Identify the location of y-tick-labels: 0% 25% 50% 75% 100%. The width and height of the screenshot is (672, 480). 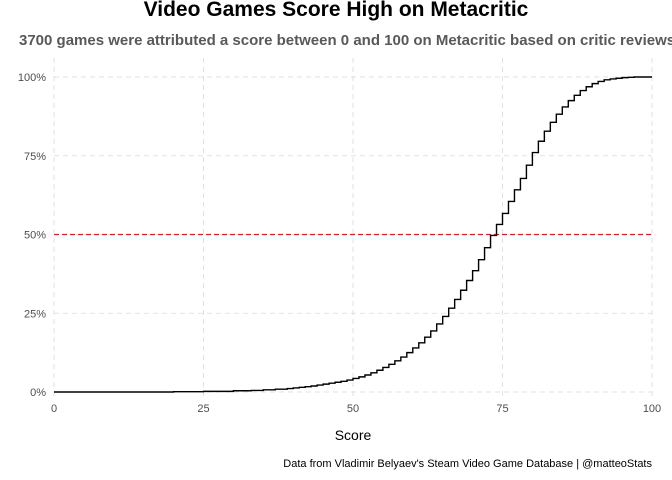
(32, 235).